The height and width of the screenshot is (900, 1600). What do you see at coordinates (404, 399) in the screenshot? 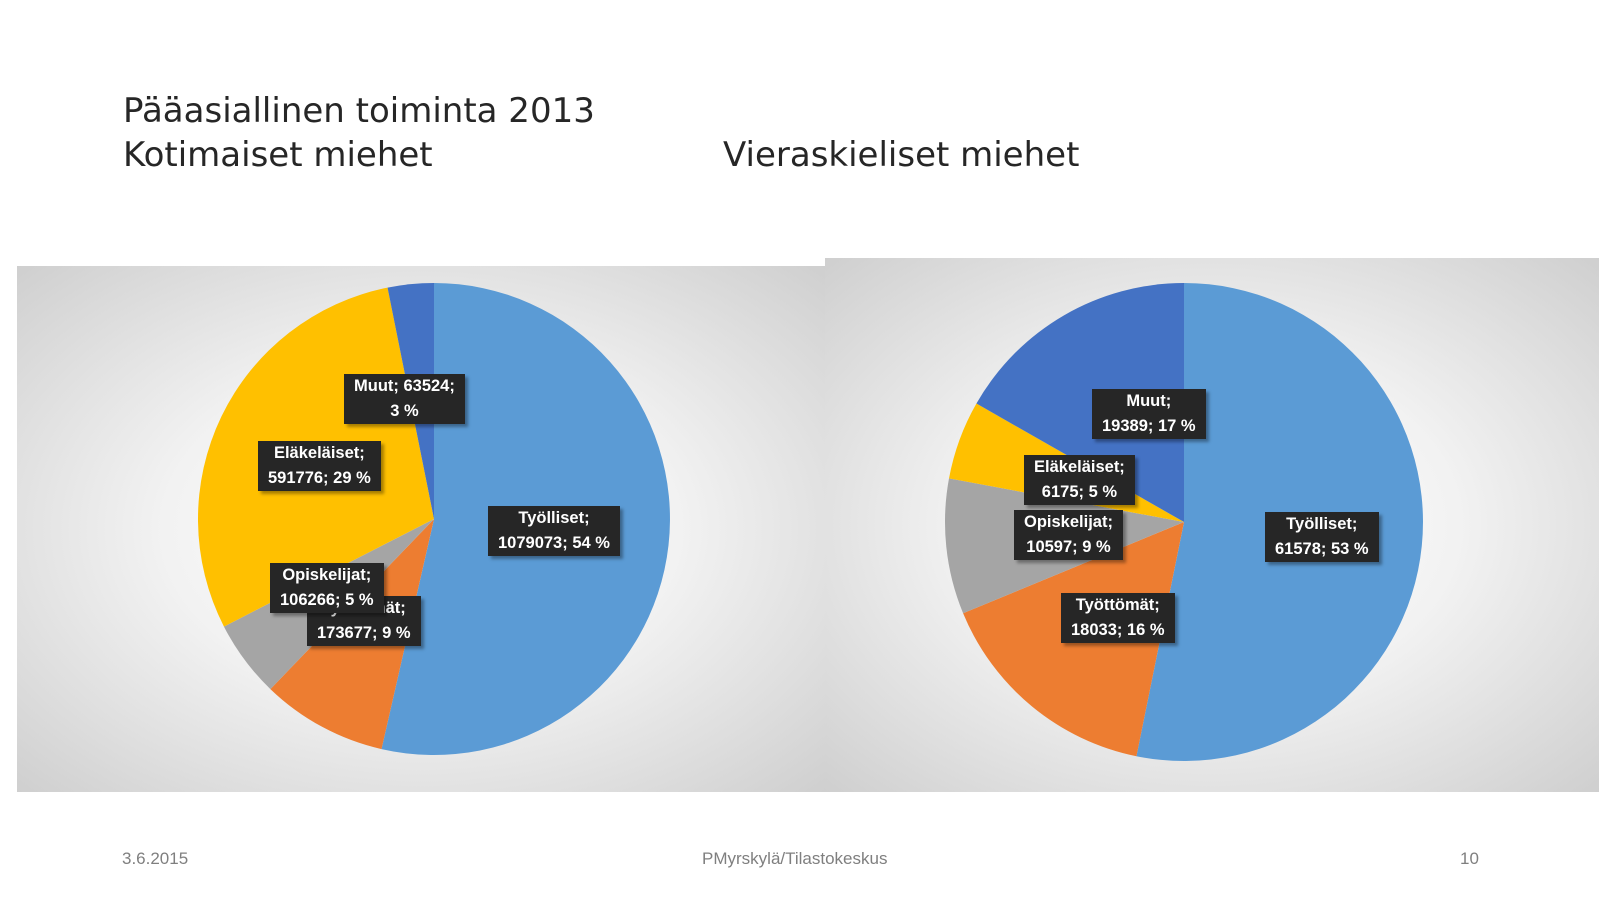
I see `data-label-muut: Muut; 63524; 3 %` at bounding box center [404, 399].